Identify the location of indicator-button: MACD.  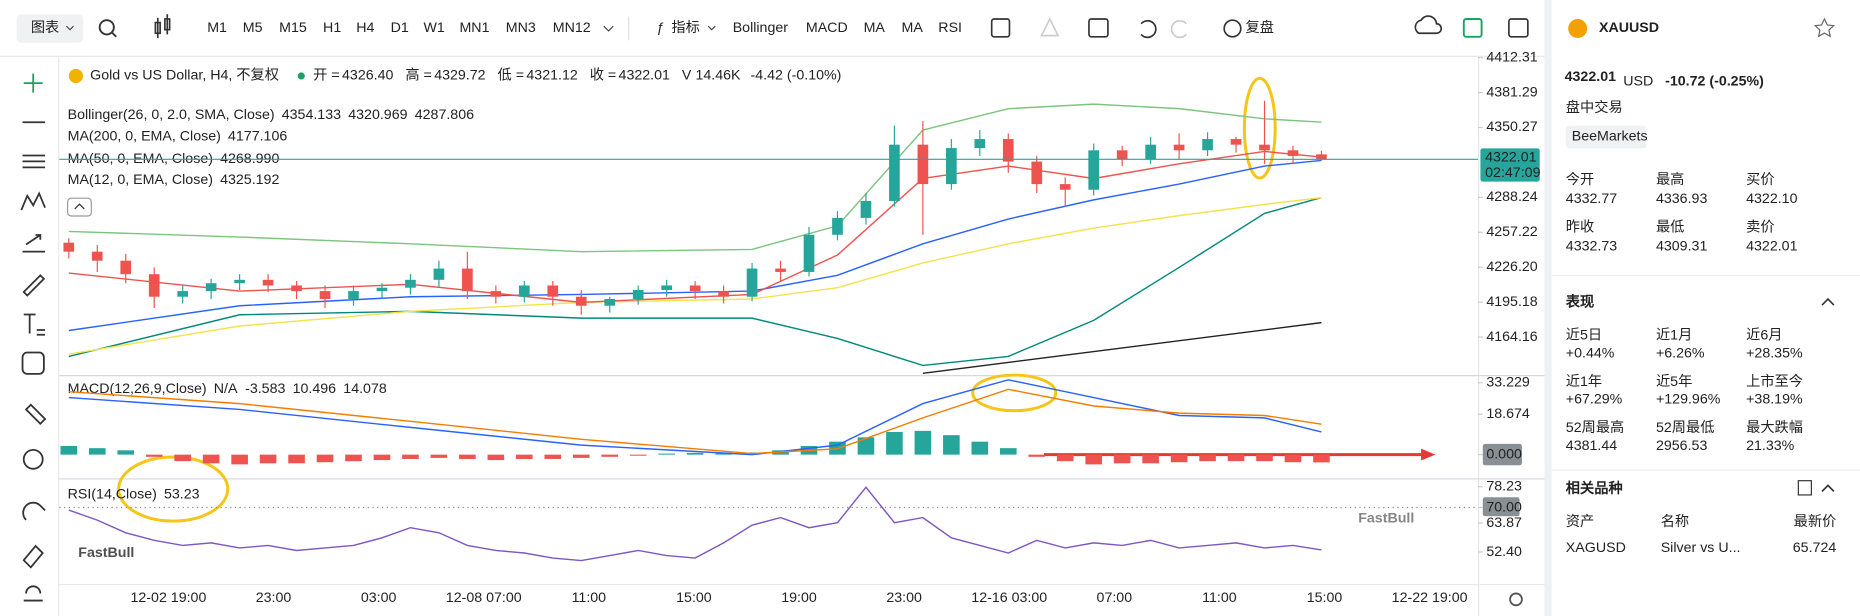
(827, 28).